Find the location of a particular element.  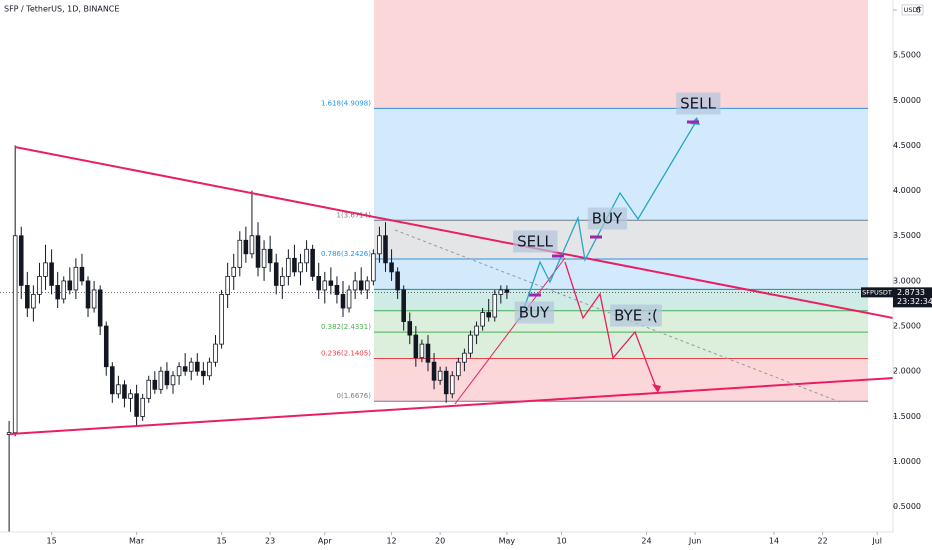

y-tick-label: 6 is located at coordinates (918, 9).